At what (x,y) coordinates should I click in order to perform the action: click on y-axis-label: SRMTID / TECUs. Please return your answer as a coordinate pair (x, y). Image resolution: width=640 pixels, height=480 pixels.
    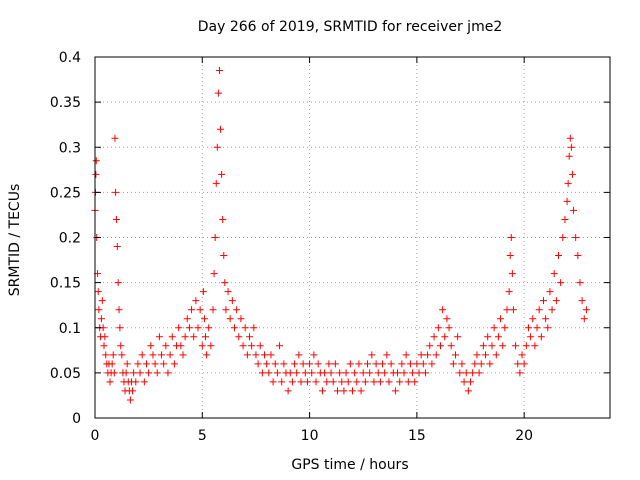
    Looking at the image, I should click on (15, 240).